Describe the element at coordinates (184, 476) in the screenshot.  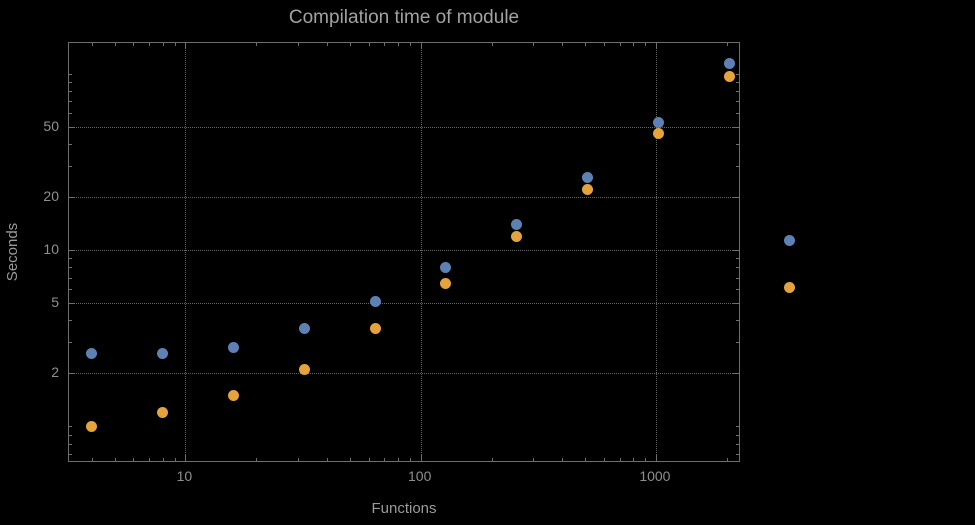
I see `x-tick-label: 10` at that location.